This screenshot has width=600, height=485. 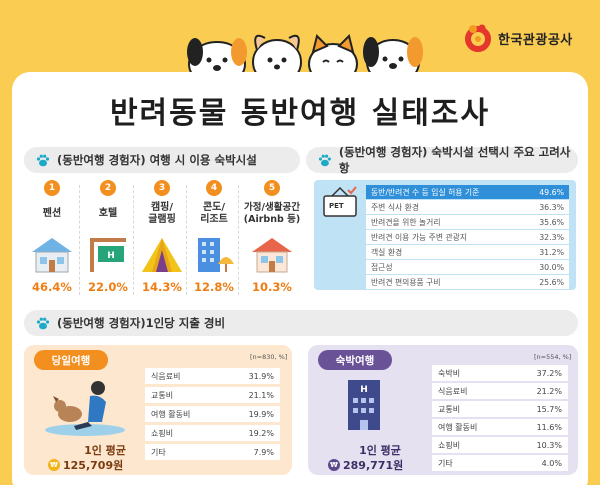 I want to click on section-heading-text: (동반여행 경험자) 숙박시설 선택시 주요 고려사항, so click(x=454, y=160).